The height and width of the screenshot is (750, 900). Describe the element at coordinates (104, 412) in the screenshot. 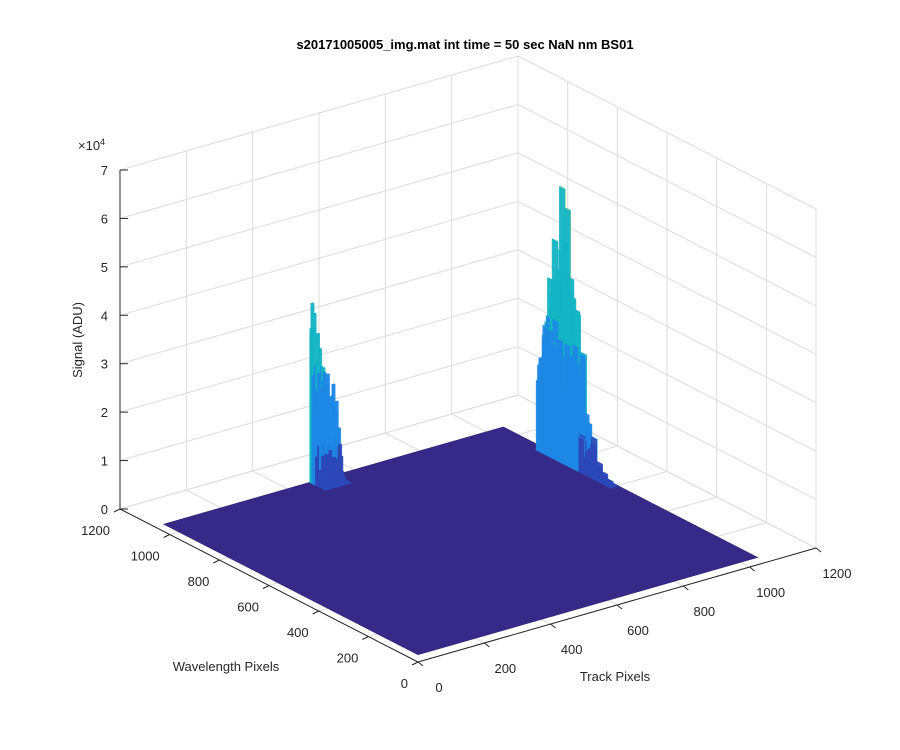

I see `z-tick-label: 2` at that location.